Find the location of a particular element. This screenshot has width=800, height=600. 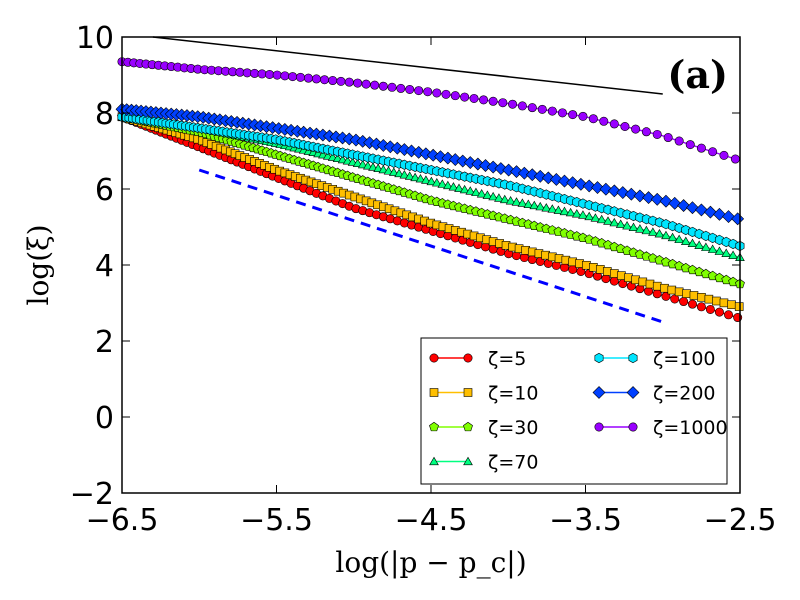

y-axis-label: log(ξ) is located at coordinates (38, 264).